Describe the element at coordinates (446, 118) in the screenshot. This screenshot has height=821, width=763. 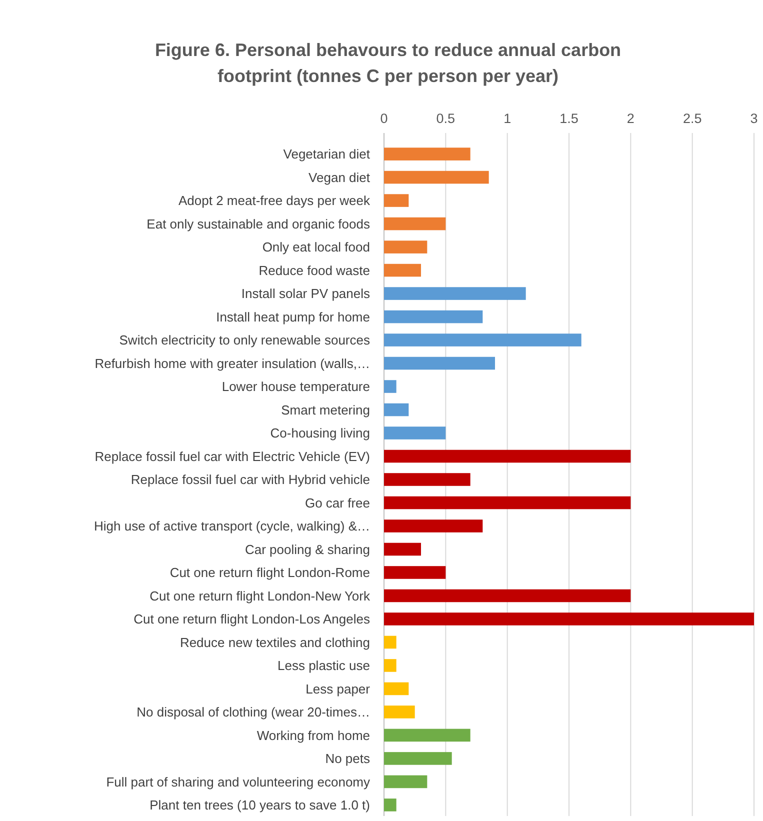
I see `x-tick-label: 0.5` at that location.